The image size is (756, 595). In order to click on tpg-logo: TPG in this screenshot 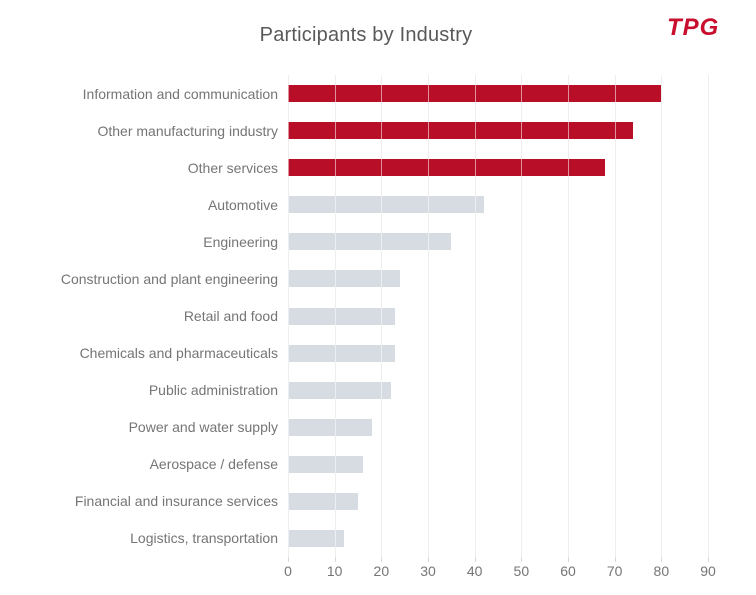, I will do `click(699, 29)`.